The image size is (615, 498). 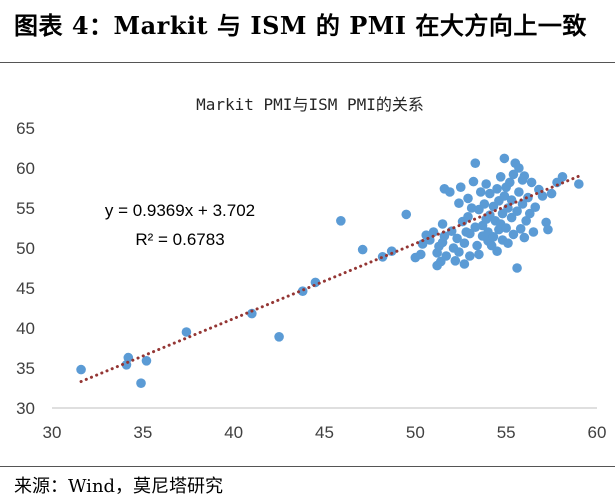 I want to click on y-tick-label: 45, so click(x=25, y=288).